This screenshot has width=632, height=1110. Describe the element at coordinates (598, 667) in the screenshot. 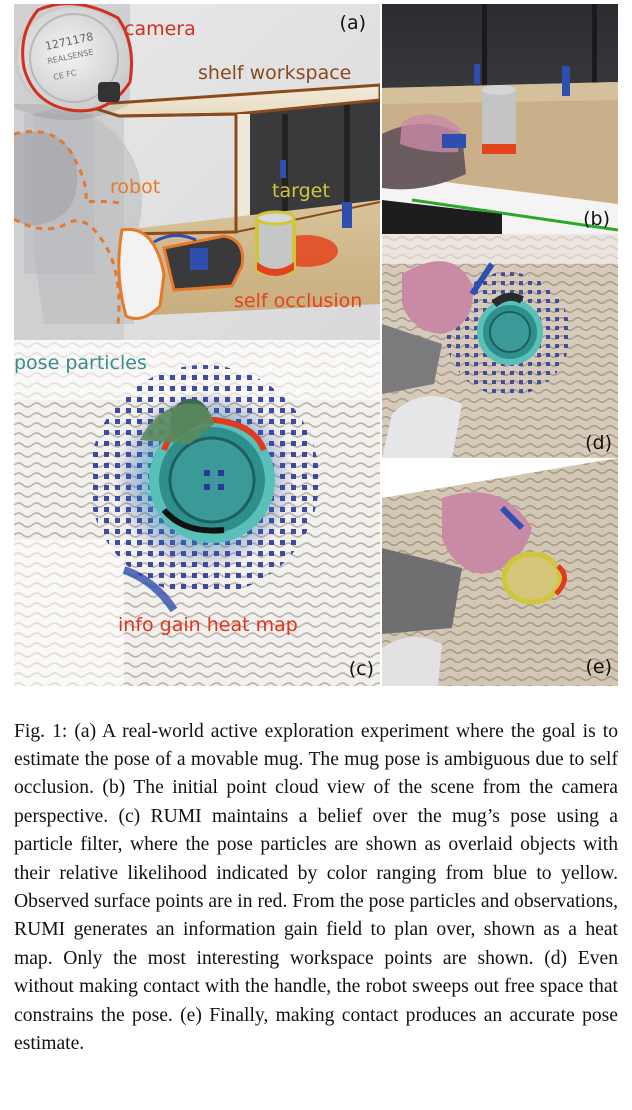

I see `panel-e-label: (e)` at that location.